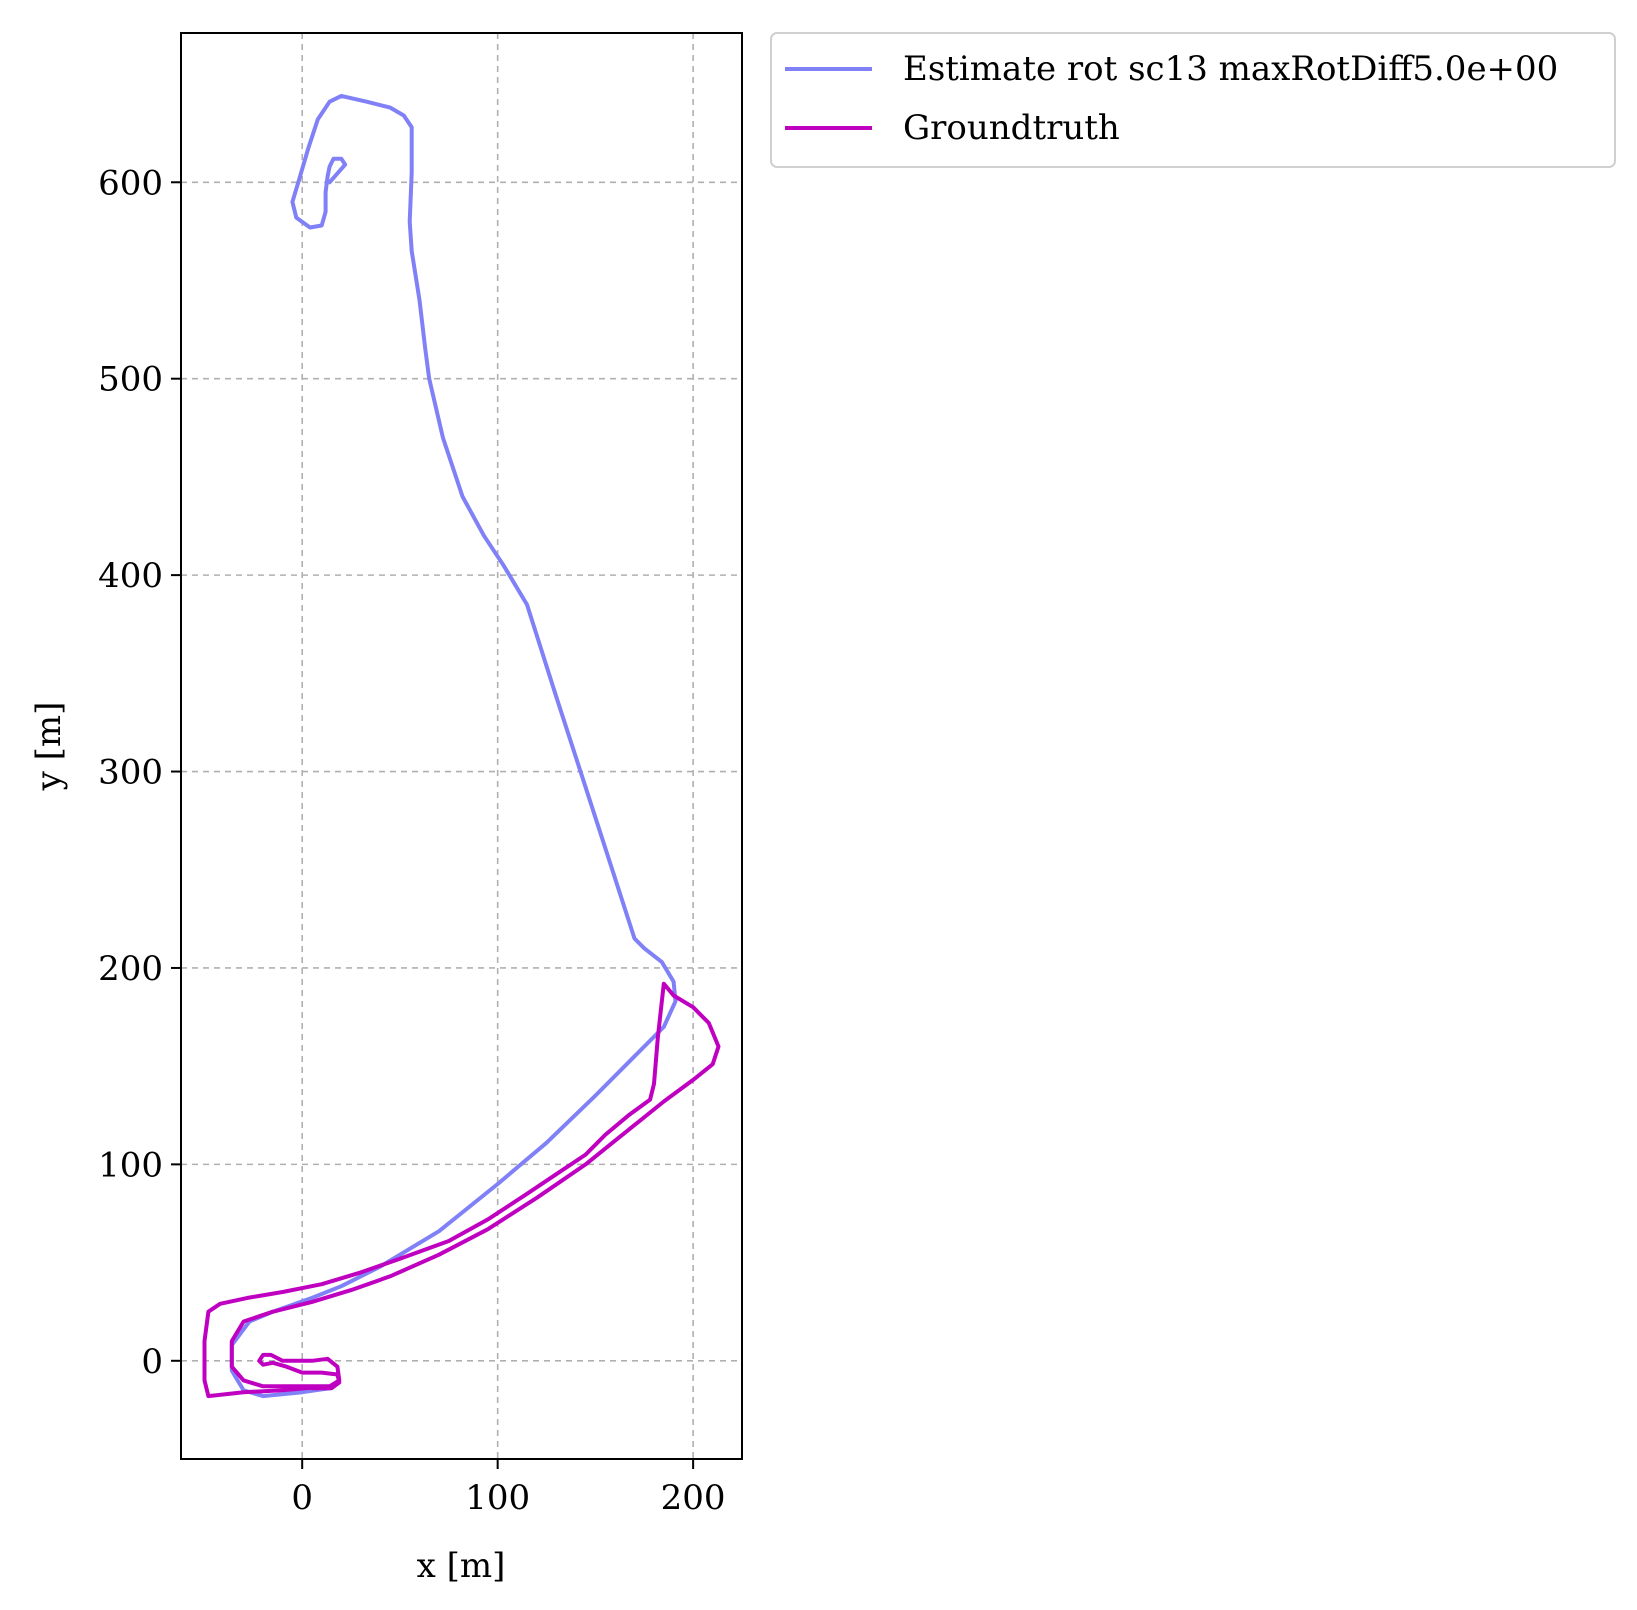 Image resolution: width=1637 pixels, height=1610 pixels. I want to click on y-tick-label: 200, so click(130, 969).